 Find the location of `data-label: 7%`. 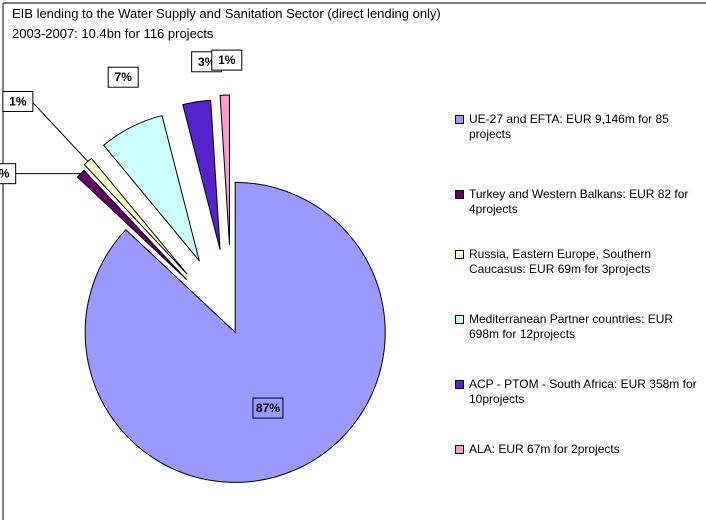

data-label: 7% is located at coordinates (124, 77).